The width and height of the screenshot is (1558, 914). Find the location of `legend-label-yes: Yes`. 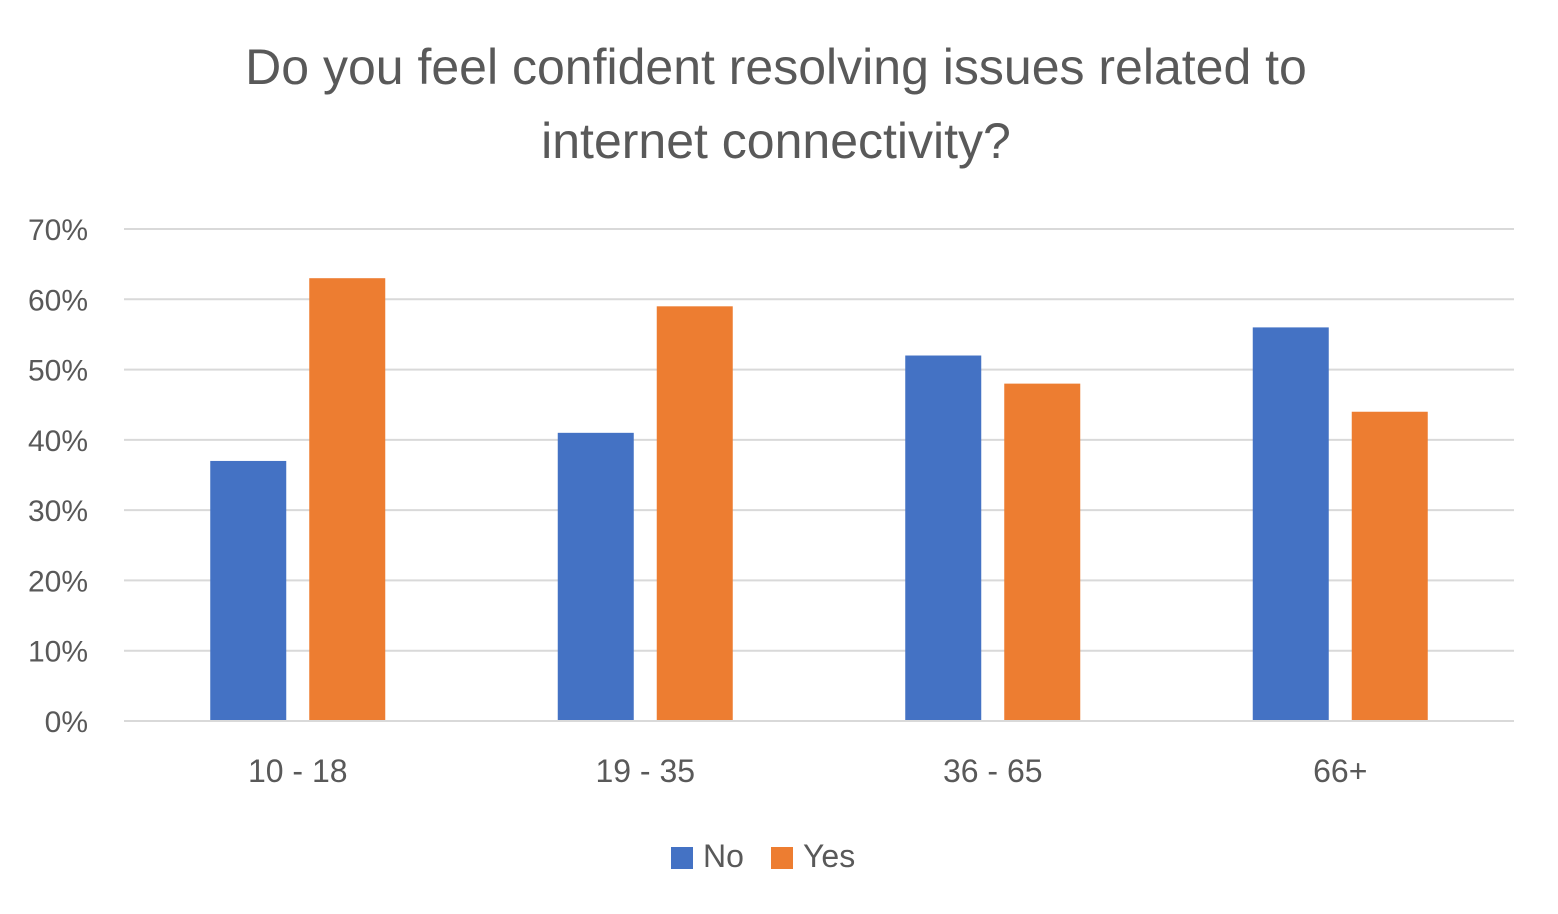

legend-label-yes: Yes is located at coordinates (829, 856).